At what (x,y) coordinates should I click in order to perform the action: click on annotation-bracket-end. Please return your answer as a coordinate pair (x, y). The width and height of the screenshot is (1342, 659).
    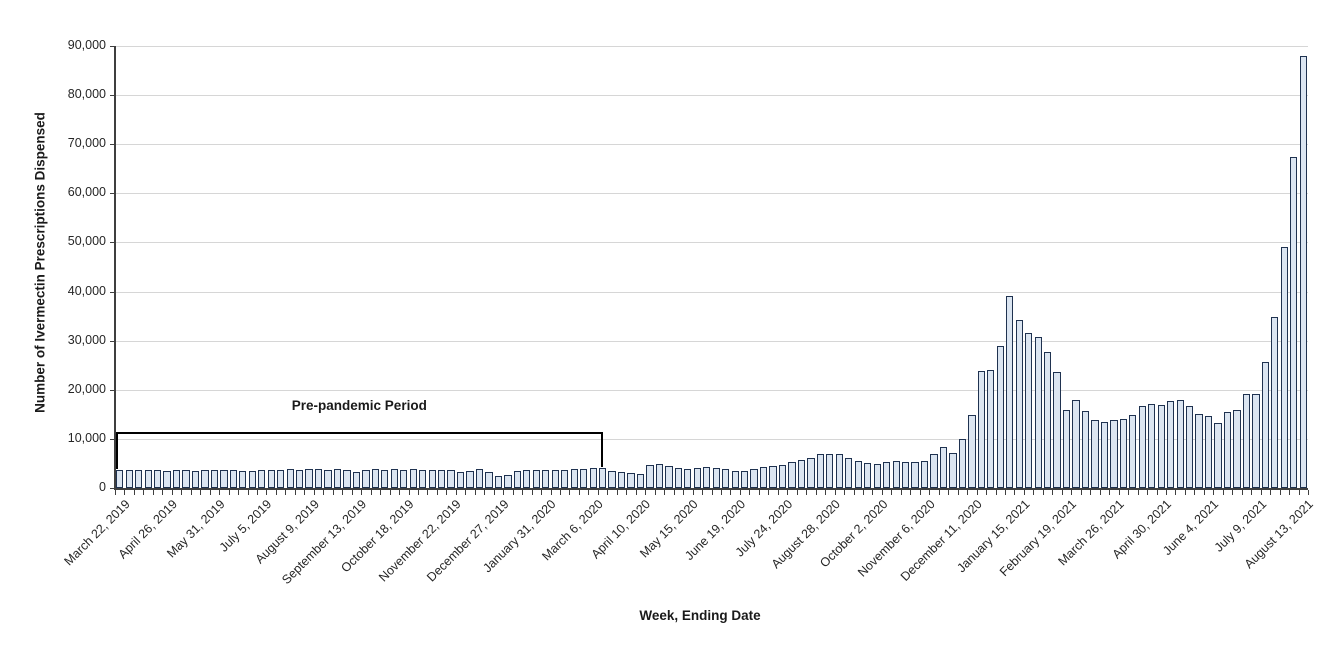
    Looking at the image, I should click on (601, 449).